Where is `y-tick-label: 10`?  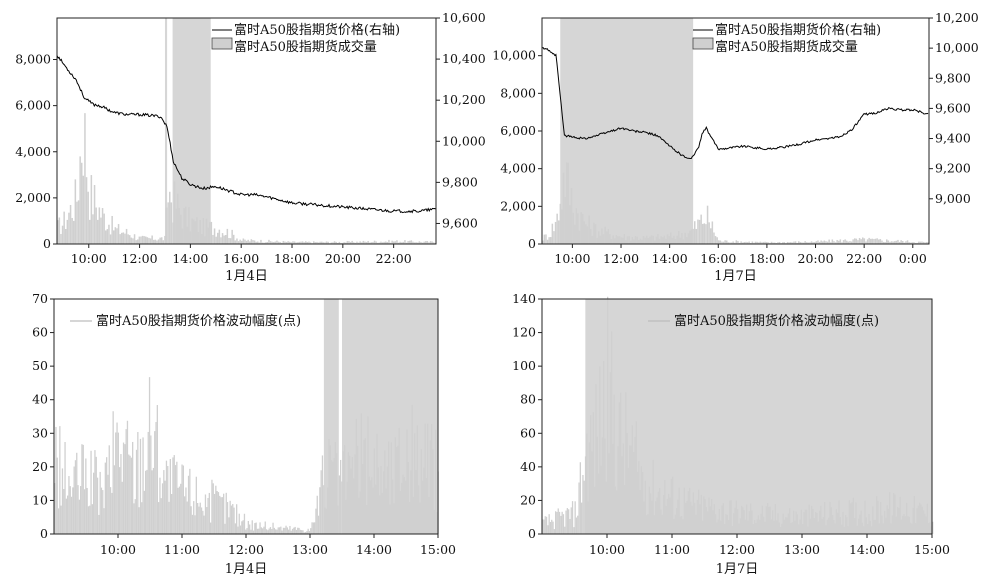
y-tick-label: 10 is located at coordinates (40, 499).